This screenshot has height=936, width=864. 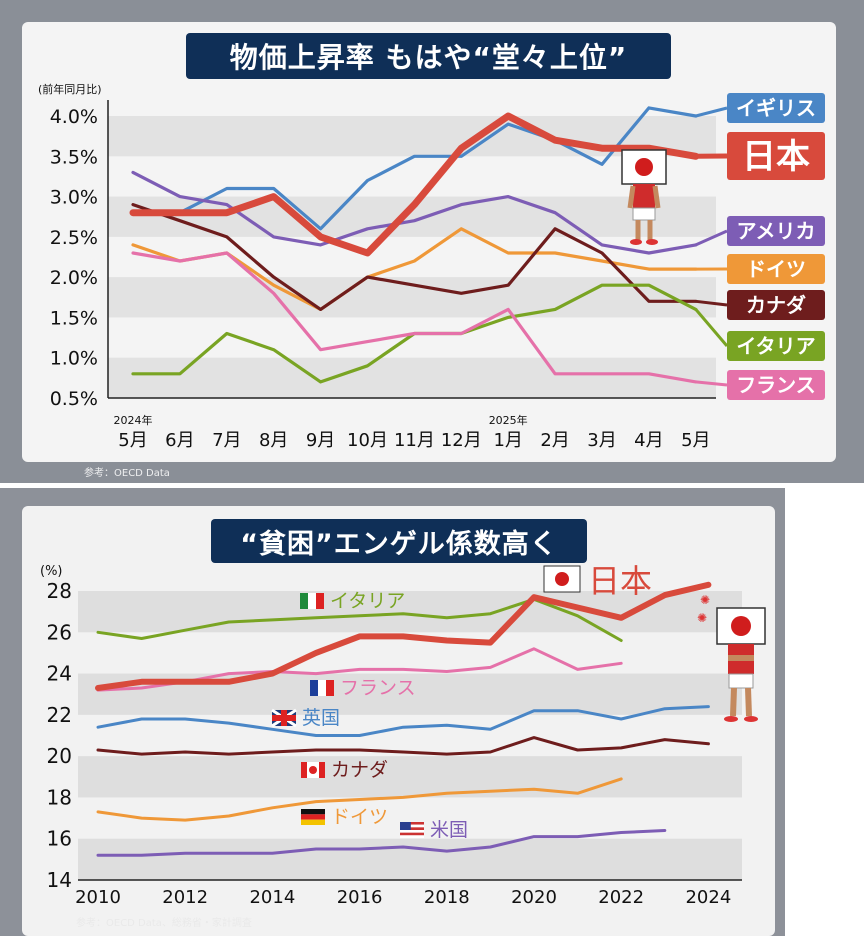 What do you see at coordinates (133, 420) in the screenshot?
I see `year-label: 2024年` at bounding box center [133, 420].